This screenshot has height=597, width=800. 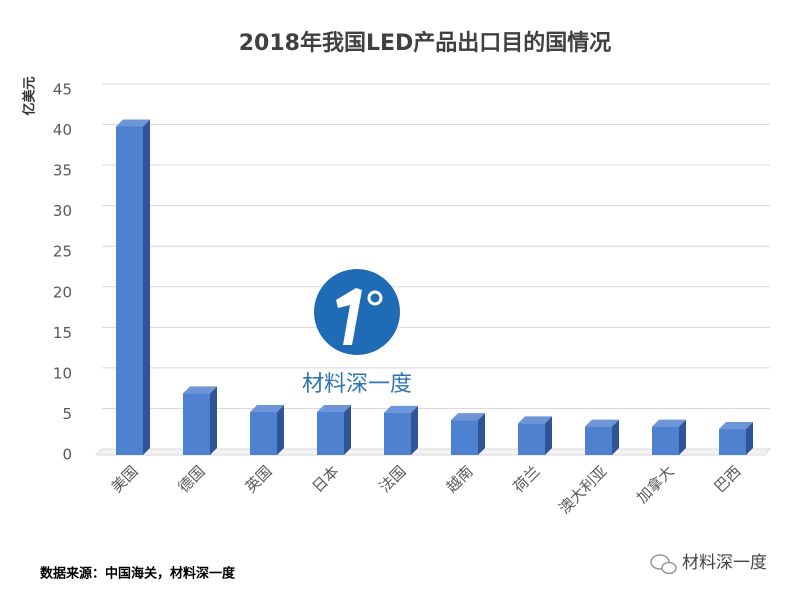 I want to click on y-tick-label: 25, so click(x=62, y=252).